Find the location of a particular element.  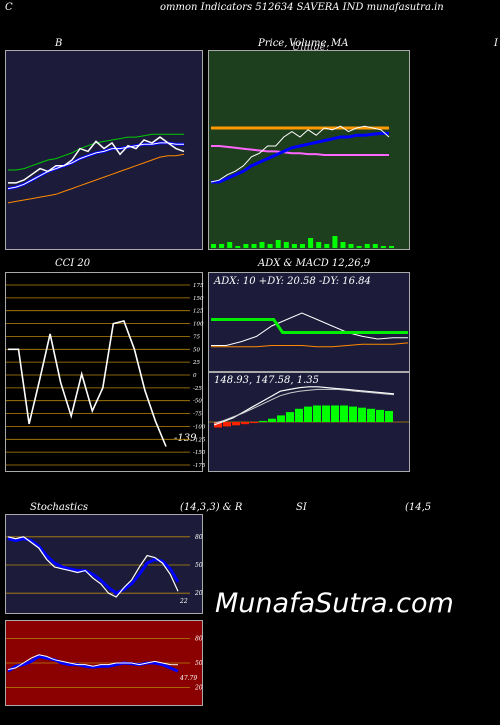

rsi-line is located at coordinates (93, 663).